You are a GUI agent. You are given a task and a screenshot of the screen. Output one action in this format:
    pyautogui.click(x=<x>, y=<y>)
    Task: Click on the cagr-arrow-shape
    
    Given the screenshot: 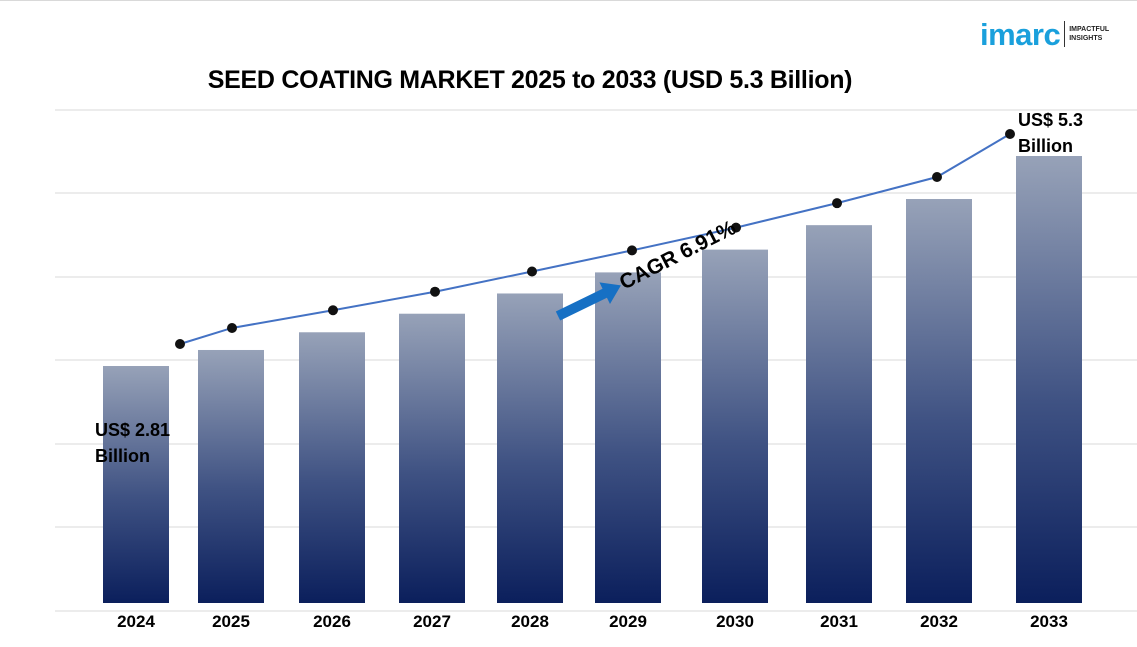 What is the action you would take?
    pyautogui.click(x=588, y=301)
    